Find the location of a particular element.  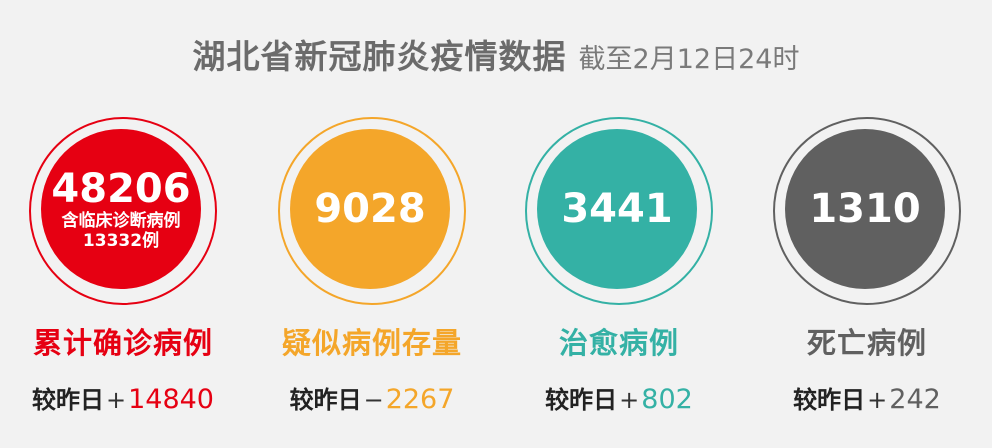

delta-sign: − is located at coordinates (373, 400).